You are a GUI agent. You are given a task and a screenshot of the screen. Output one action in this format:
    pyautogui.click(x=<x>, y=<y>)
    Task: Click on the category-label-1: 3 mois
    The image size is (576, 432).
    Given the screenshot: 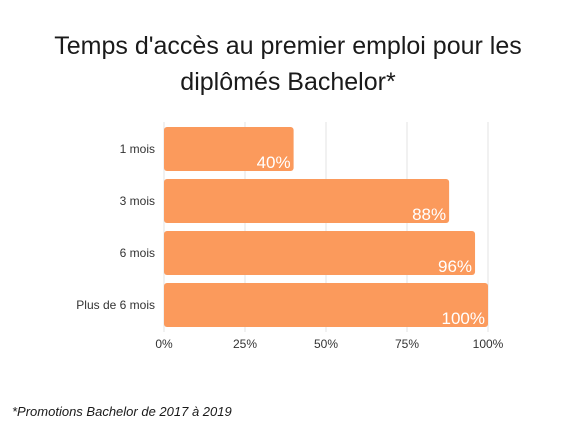 What is the action you would take?
    pyautogui.click(x=137, y=201)
    